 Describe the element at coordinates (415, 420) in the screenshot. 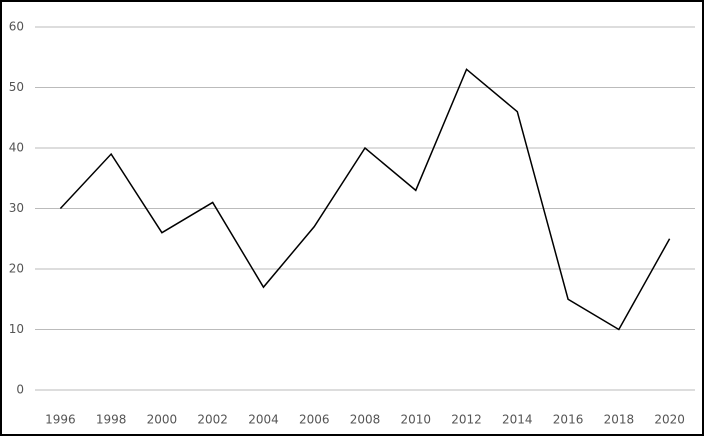

I see `x-tick-label: 2010` at that location.